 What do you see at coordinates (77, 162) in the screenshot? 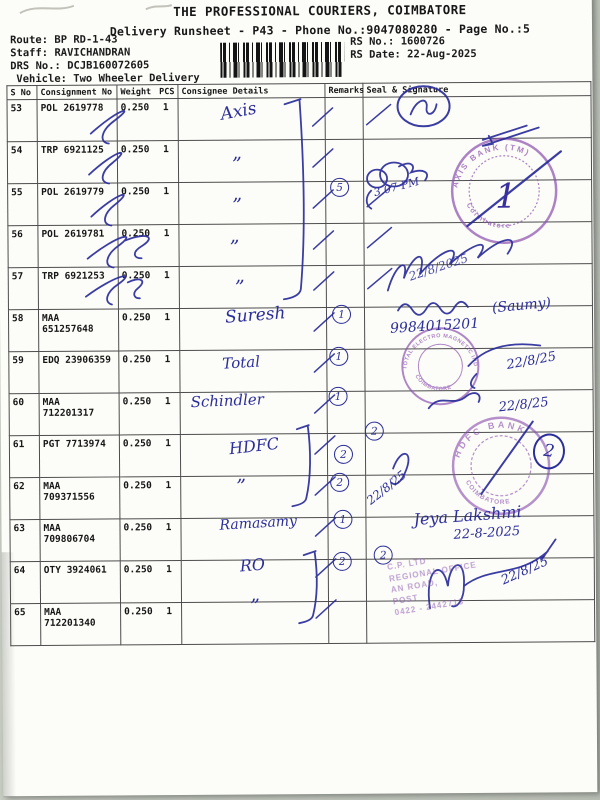
I see `consignment-cell: TRP 6921125` at bounding box center [77, 162].